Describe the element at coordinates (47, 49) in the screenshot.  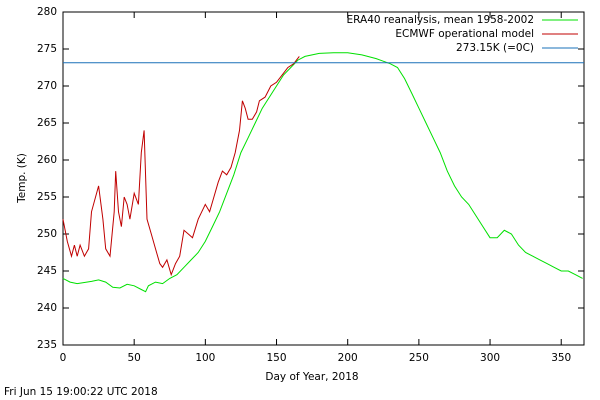
I see `y-tick-label: 275` at that location.